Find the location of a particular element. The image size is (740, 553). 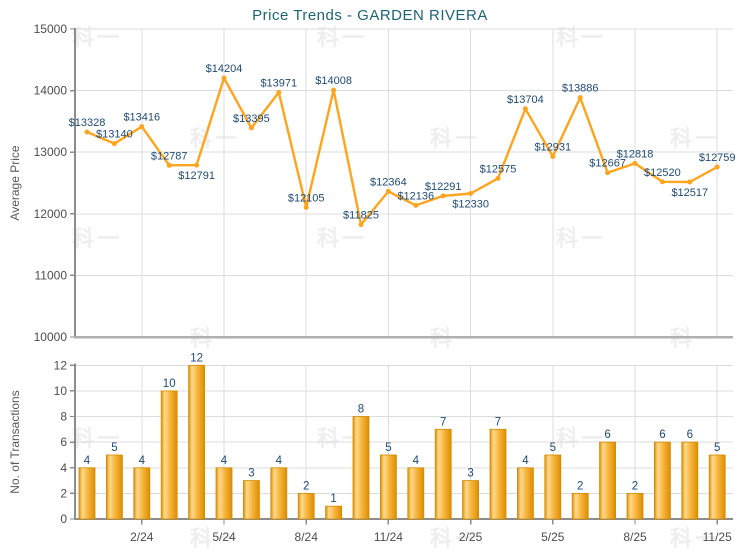

price-point-label: $12136 is located at coordinates (415, 196).